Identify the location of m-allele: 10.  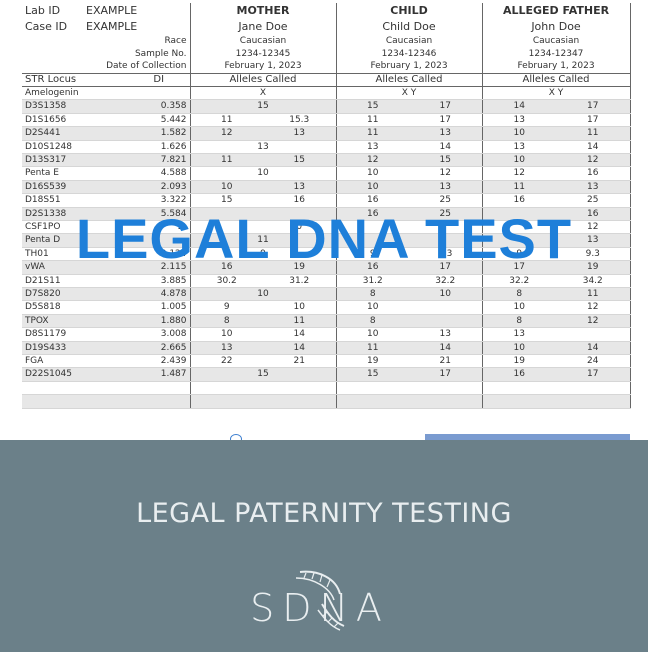
(263, 294).